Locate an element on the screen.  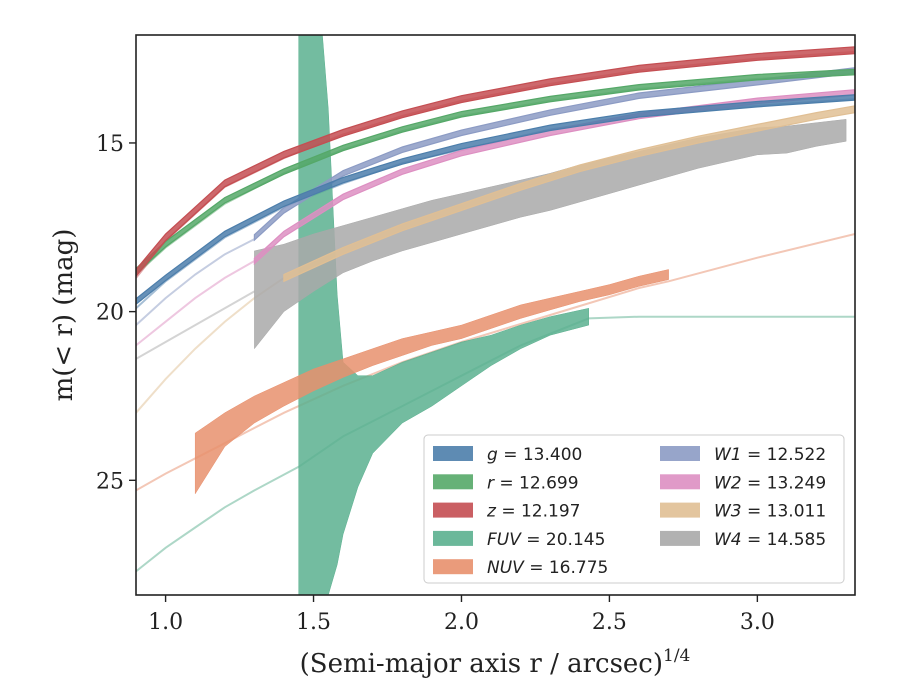
legend-label-w3: W3 = 13.011 is located at coordinates (770, 512).